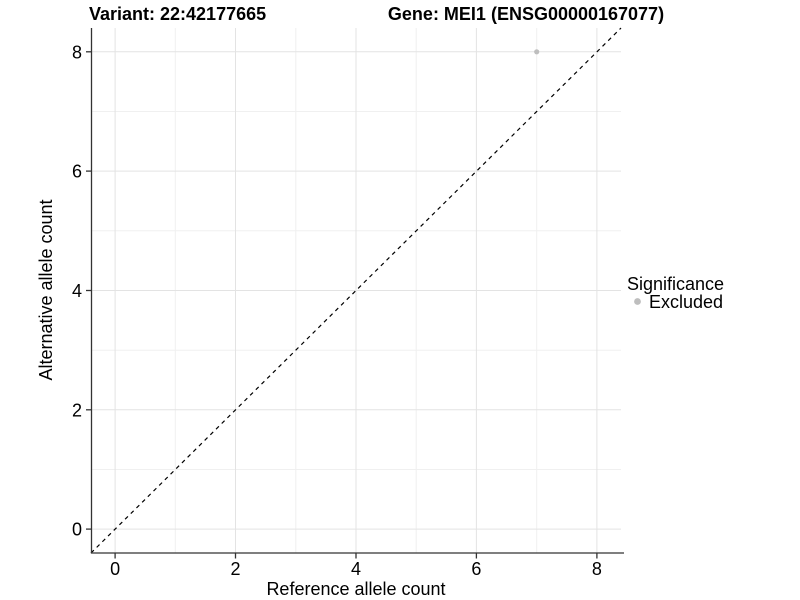  I want to click on x-axis-title: Reference allele count, so click(355, 589).